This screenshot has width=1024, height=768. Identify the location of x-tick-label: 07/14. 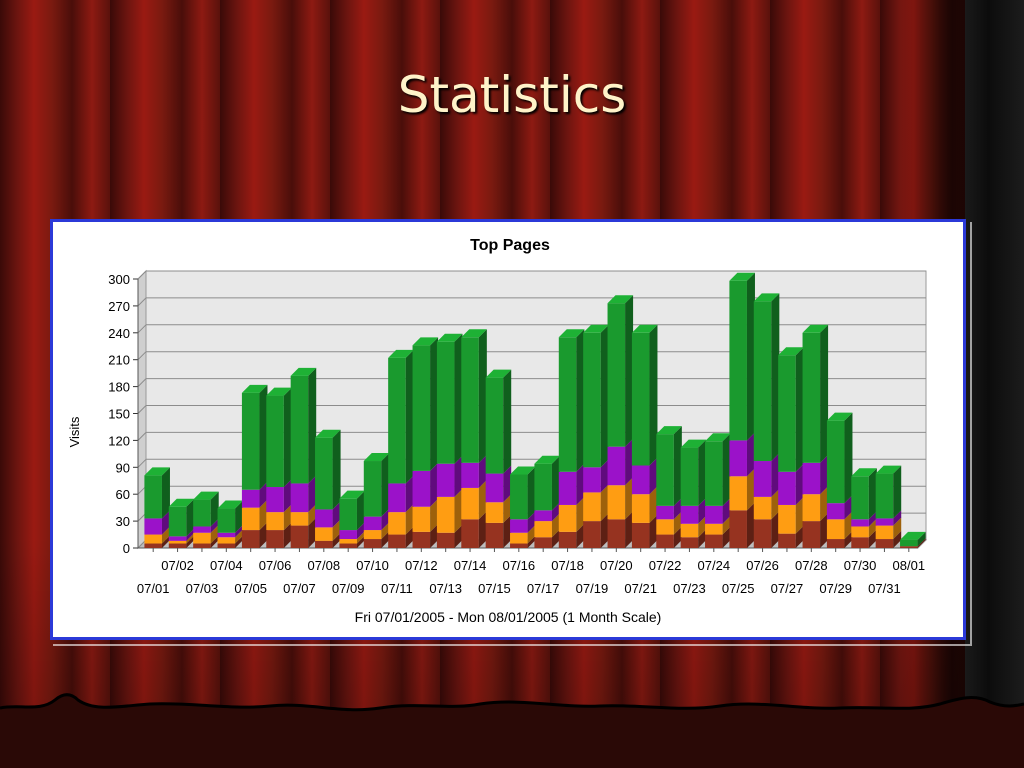
(470, 565).